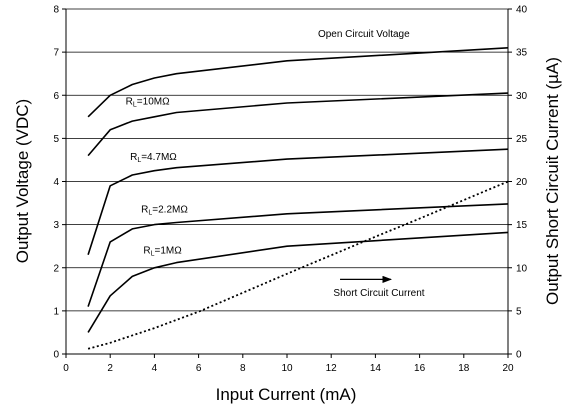 This screenshot has width=573, height=408. I want to click on annotation-label: RL=1MΩ, so click(162, 252).